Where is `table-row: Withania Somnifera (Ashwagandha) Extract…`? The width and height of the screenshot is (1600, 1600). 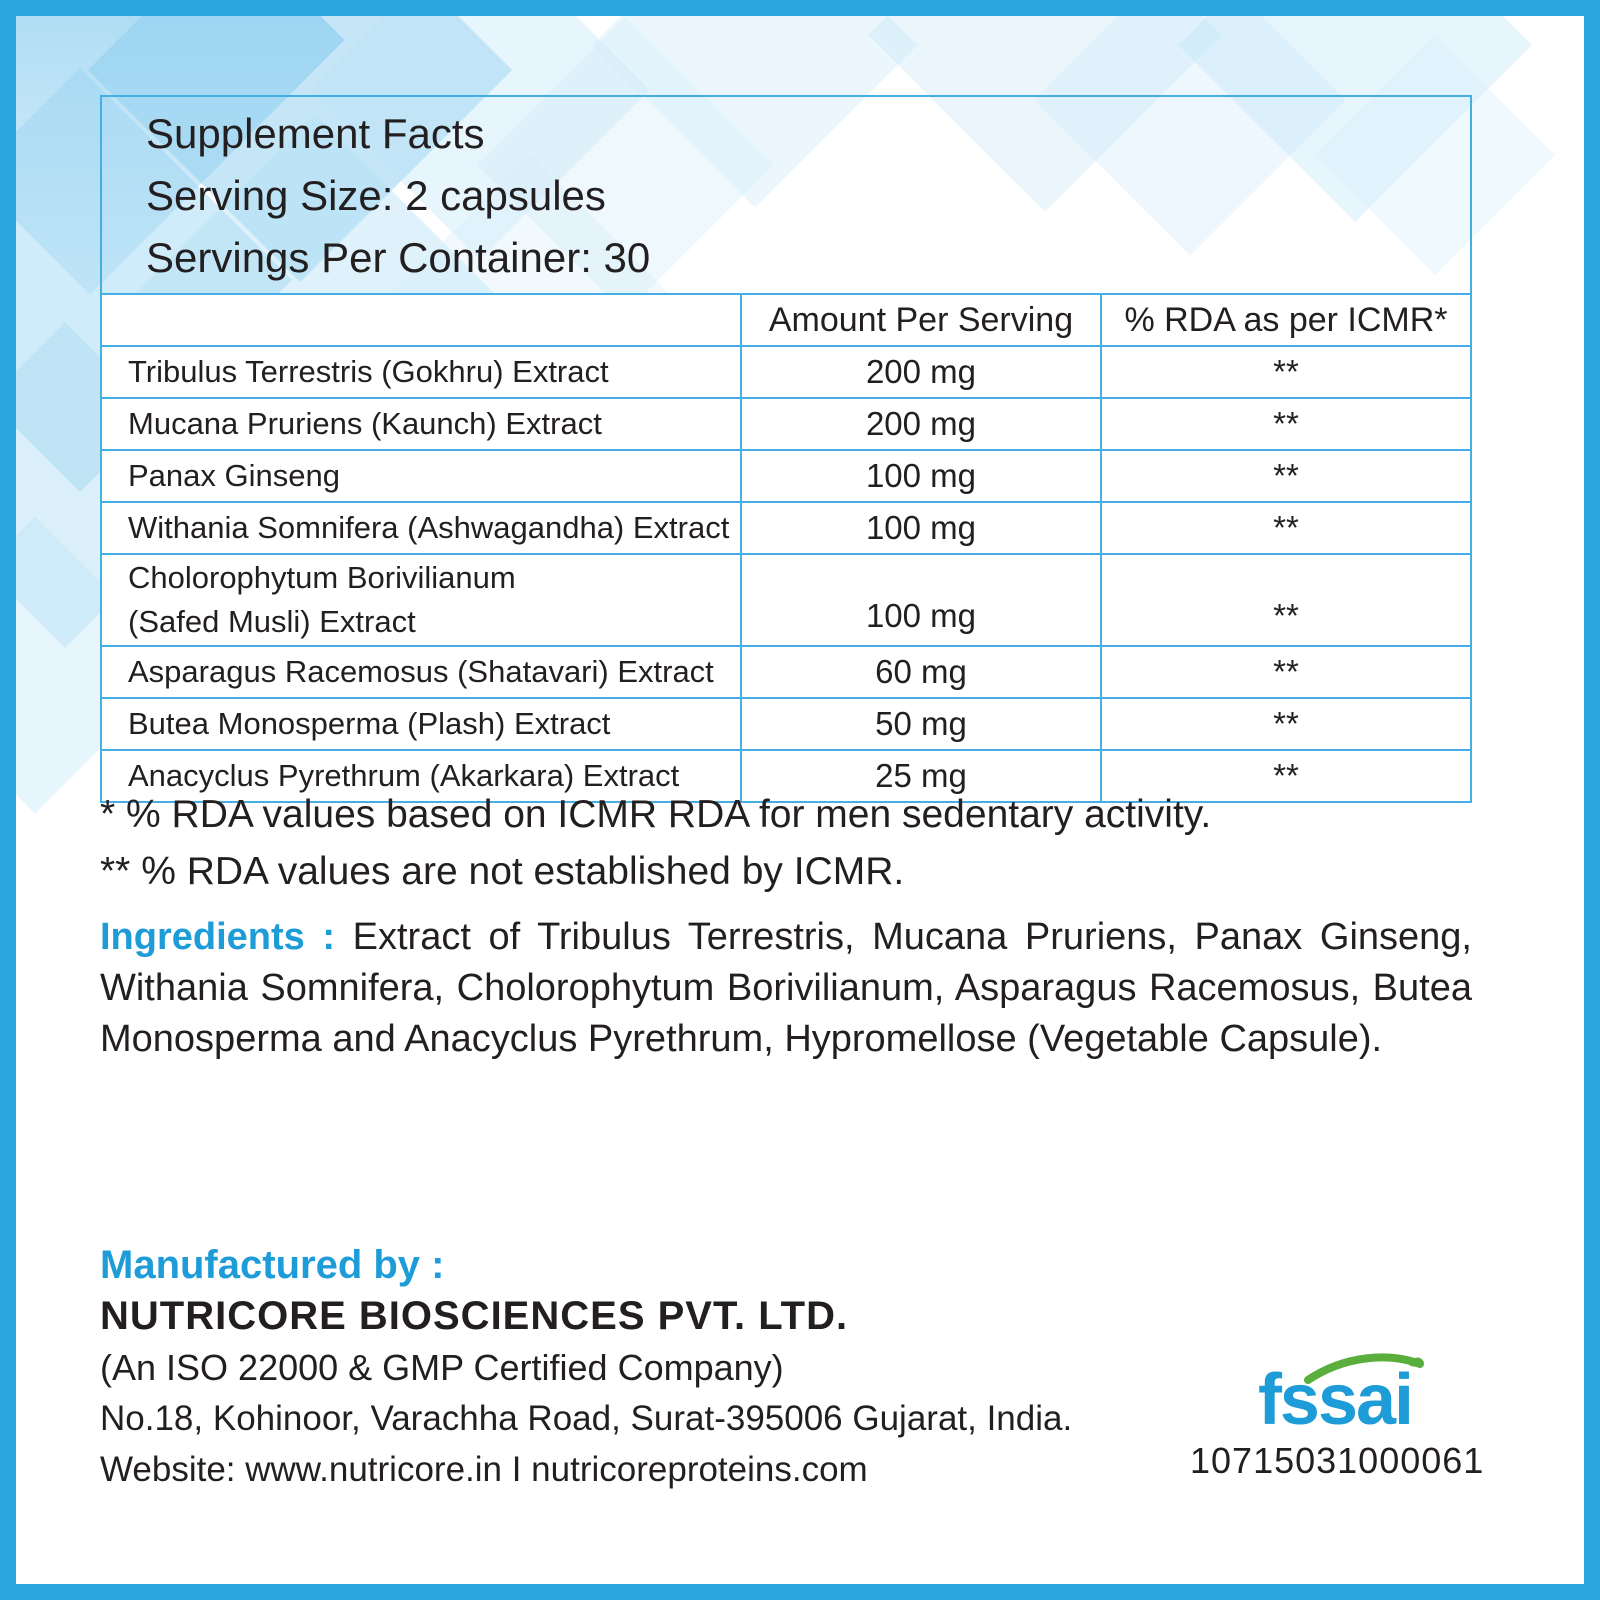
table-row: Withania Somnifera (Ashwagandha) Extract… is located at coordinates (786, 528).